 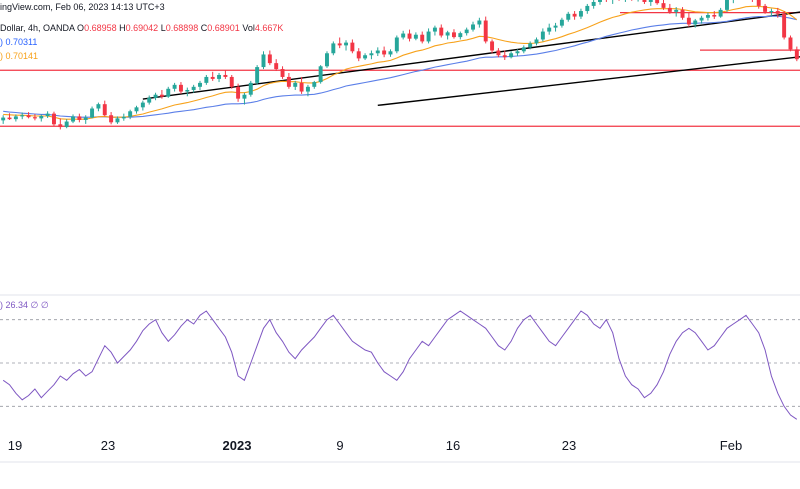 What do you see at coordinates (19, 56) in the screenshot?
I see `ma-fast-legend: ) 0.70141` at bounding box center [19, 56].